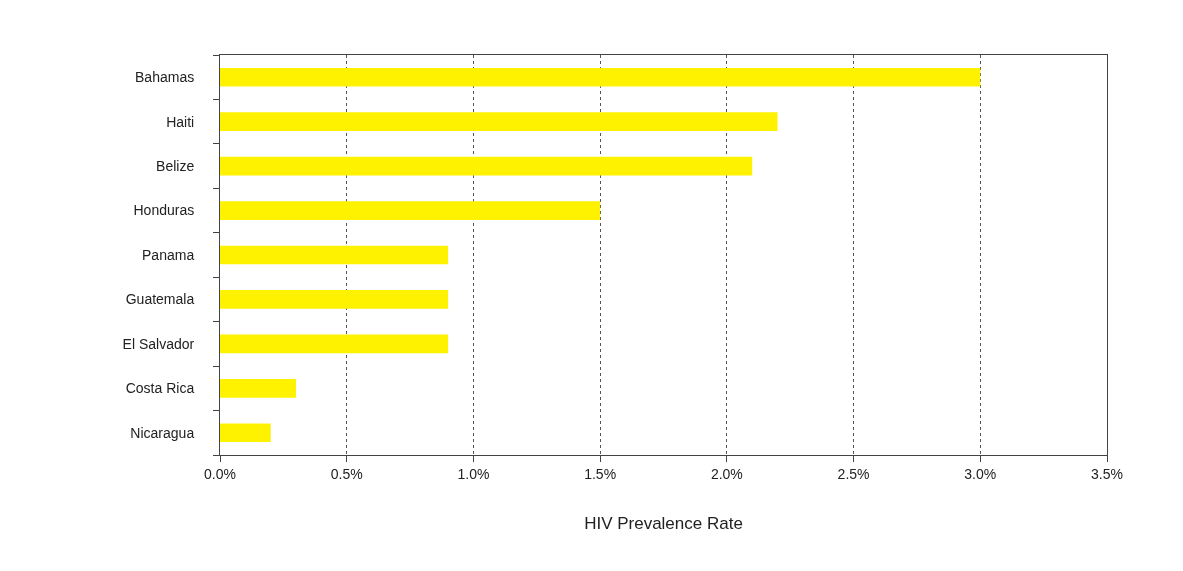  I want to click on y-tick-label: Panama, so click(168, 254).